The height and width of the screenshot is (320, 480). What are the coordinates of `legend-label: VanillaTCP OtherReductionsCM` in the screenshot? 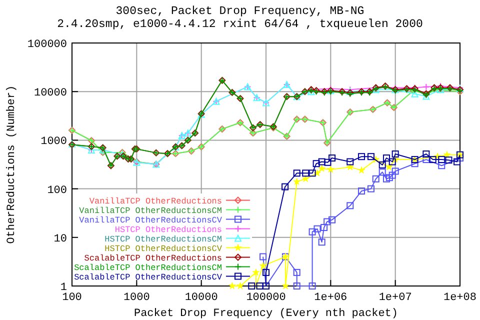 It's located at (150, 211).